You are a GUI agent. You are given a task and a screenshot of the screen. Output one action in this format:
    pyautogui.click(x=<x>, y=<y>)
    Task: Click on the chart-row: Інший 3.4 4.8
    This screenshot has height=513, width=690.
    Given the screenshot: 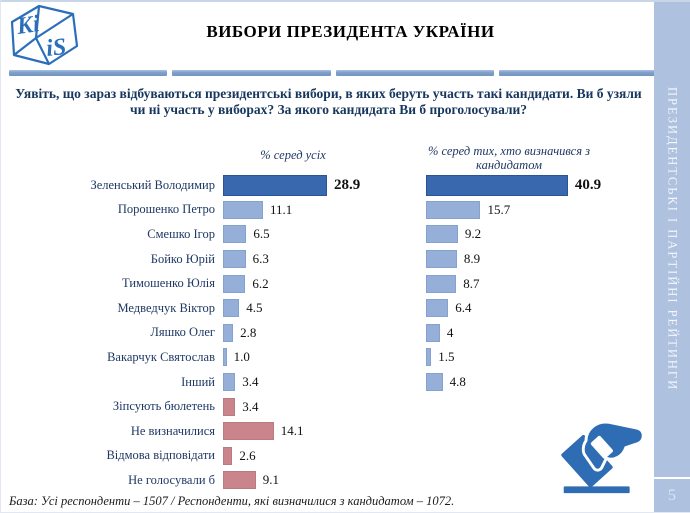 What is the action you would take?
    pyautogui.click(x=330, y=382)
    